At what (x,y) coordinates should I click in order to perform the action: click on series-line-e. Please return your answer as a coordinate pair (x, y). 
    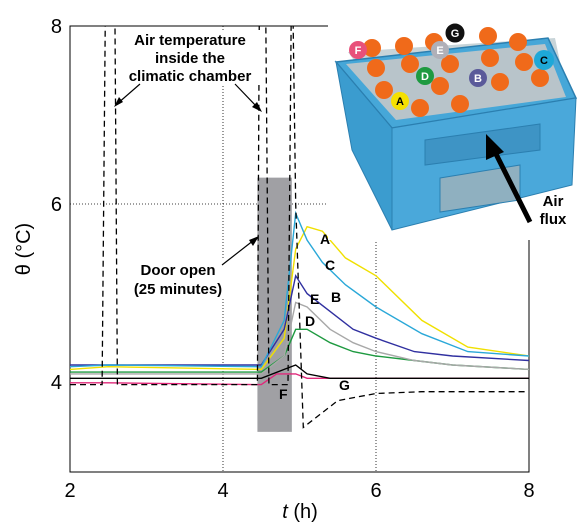
    Looking at the image, I should click on (299, 338).